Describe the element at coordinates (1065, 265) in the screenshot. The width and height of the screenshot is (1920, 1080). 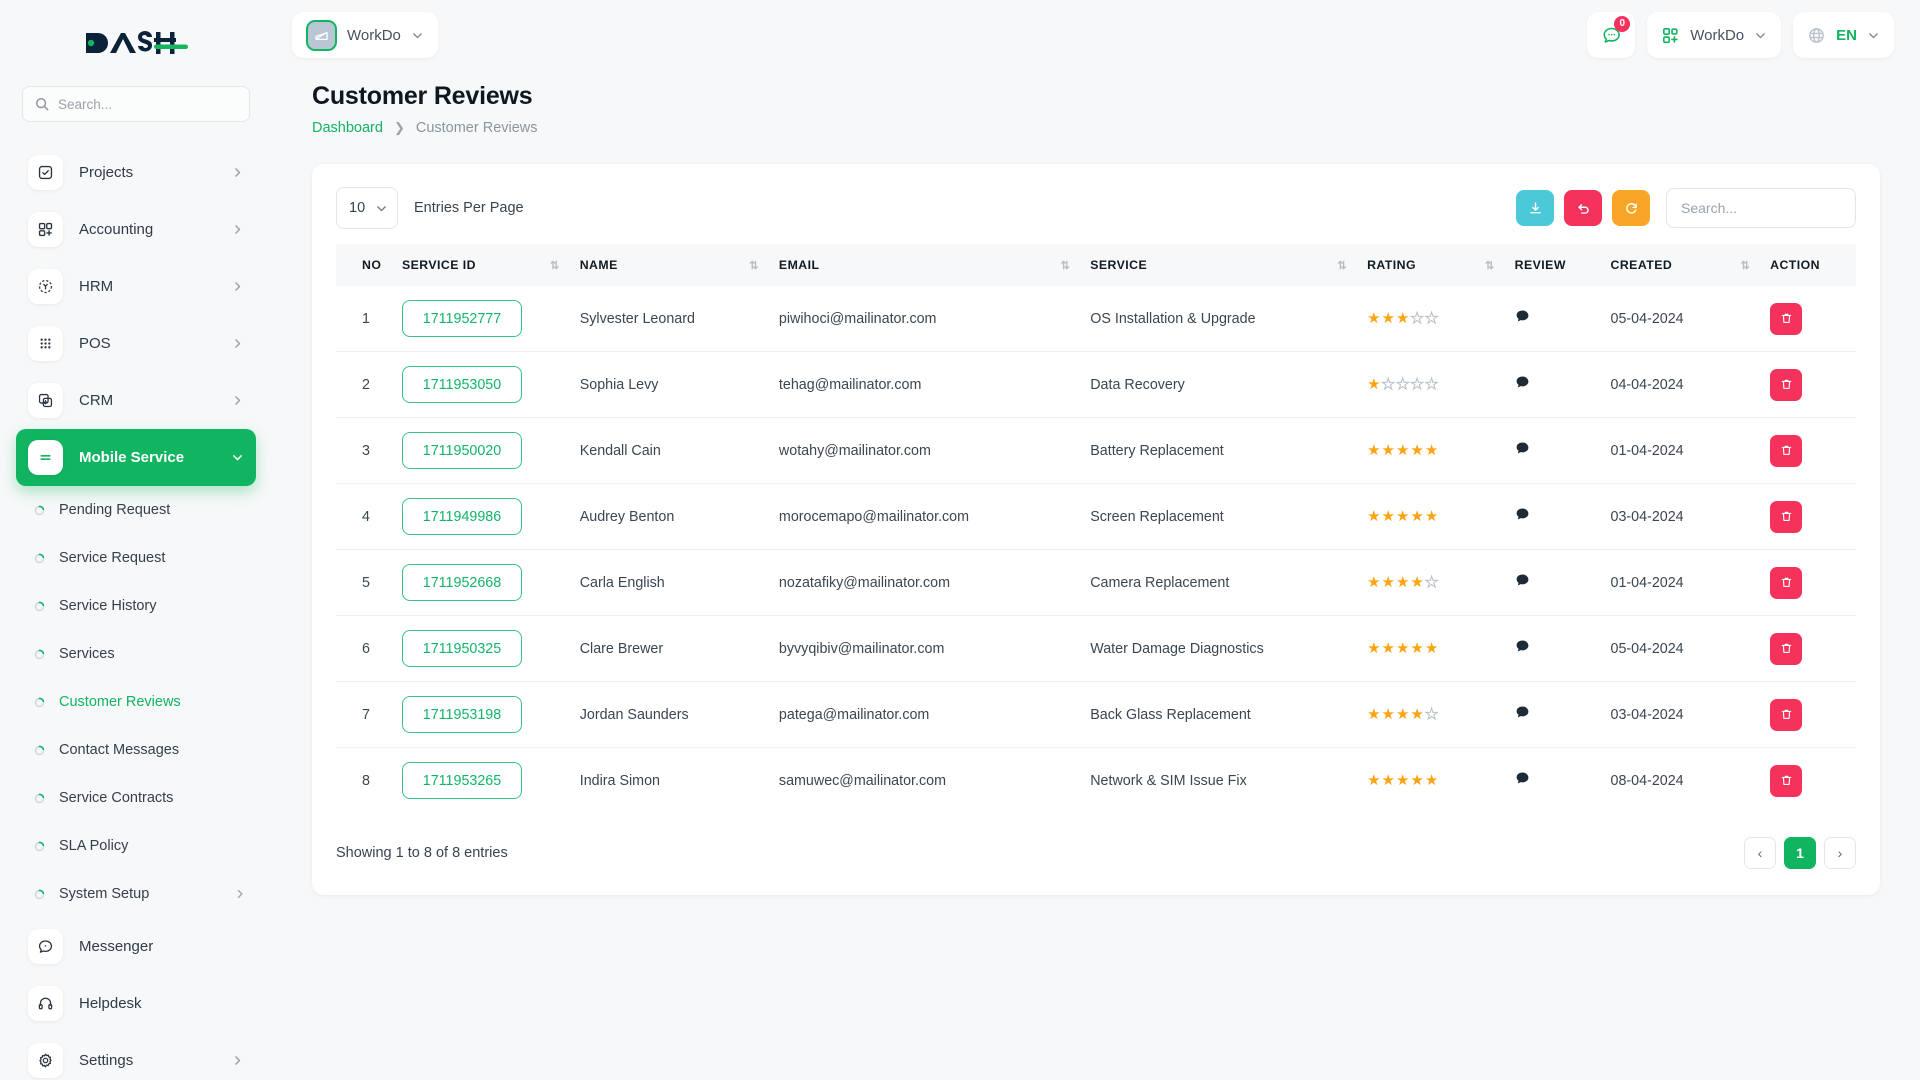
I see `sort-icon: ⇅` at that location.